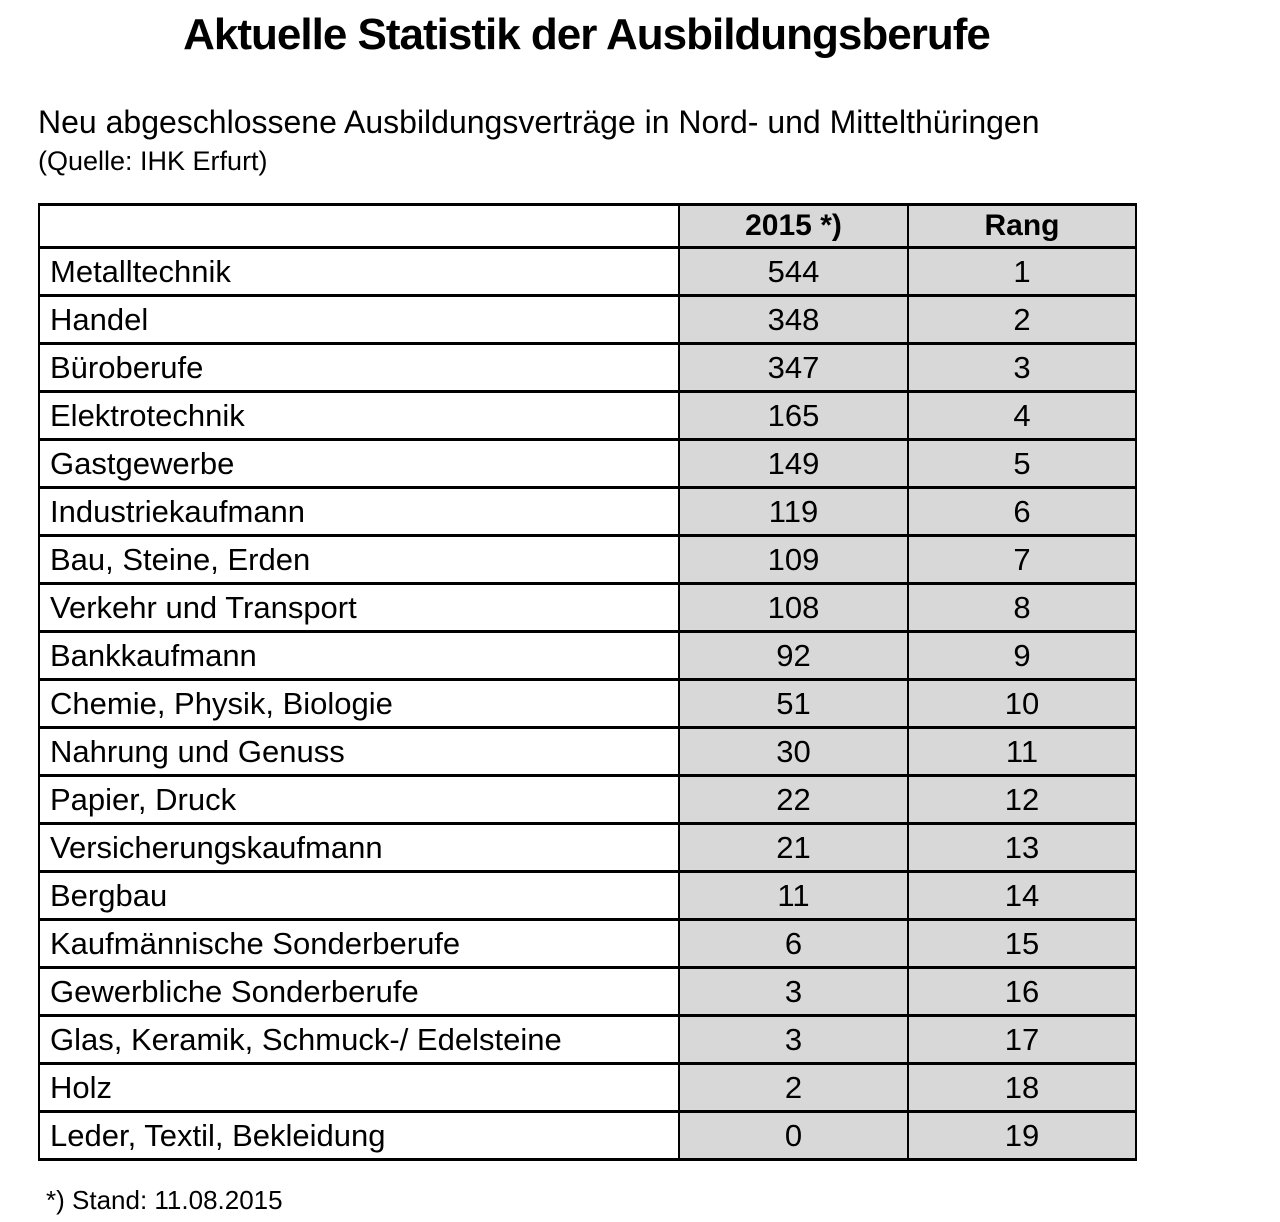 This screenshot has height=1222, width=1280. I want to click on profession-cell: Nahrung und Genuss, so click(359, 751).